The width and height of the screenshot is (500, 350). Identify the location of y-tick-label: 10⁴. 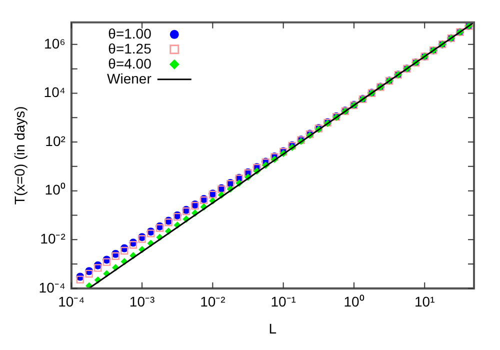
(55, 92).